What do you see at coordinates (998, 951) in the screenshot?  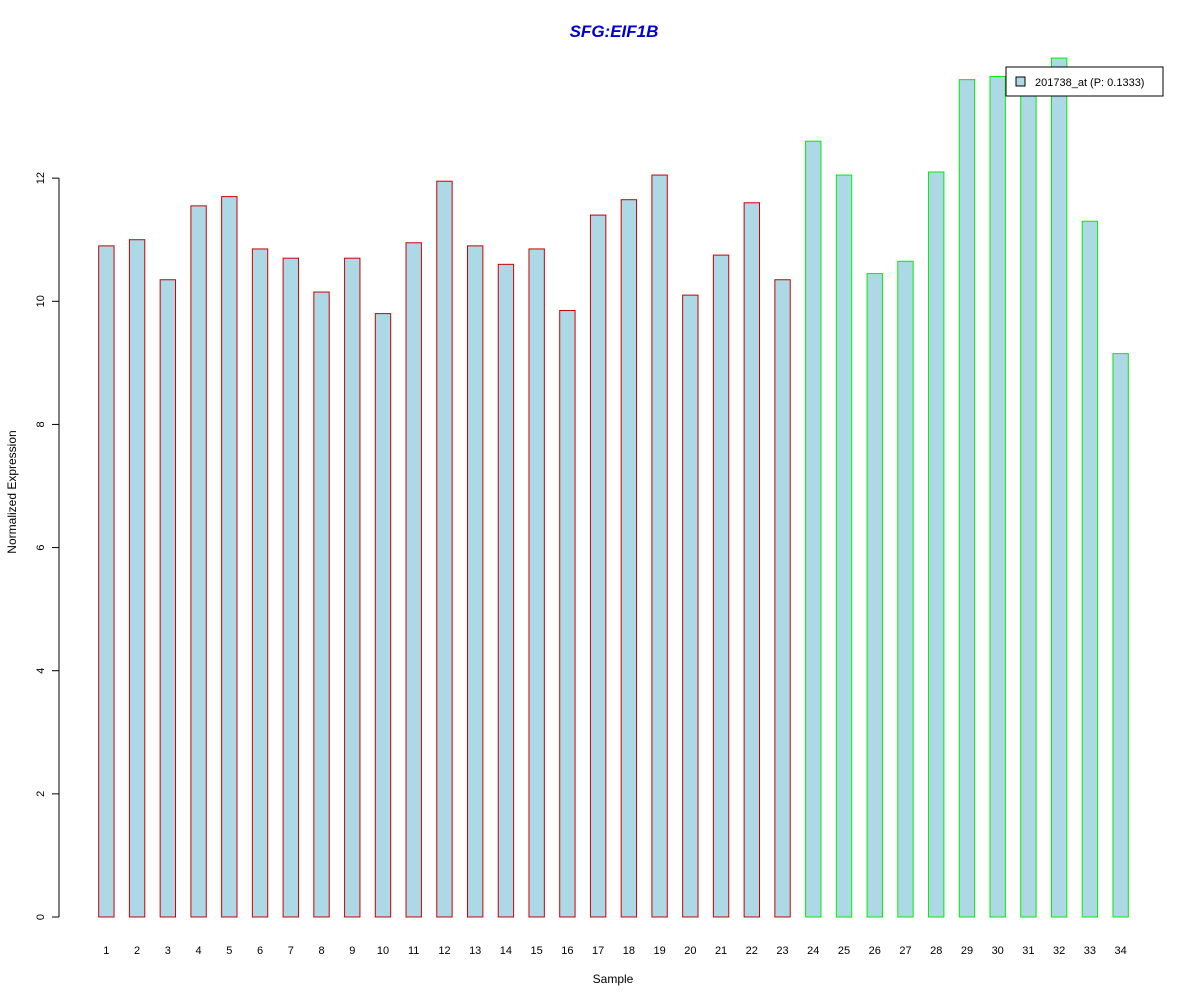 I see `x-tick-label: 30` at bounding box center [998, 951].